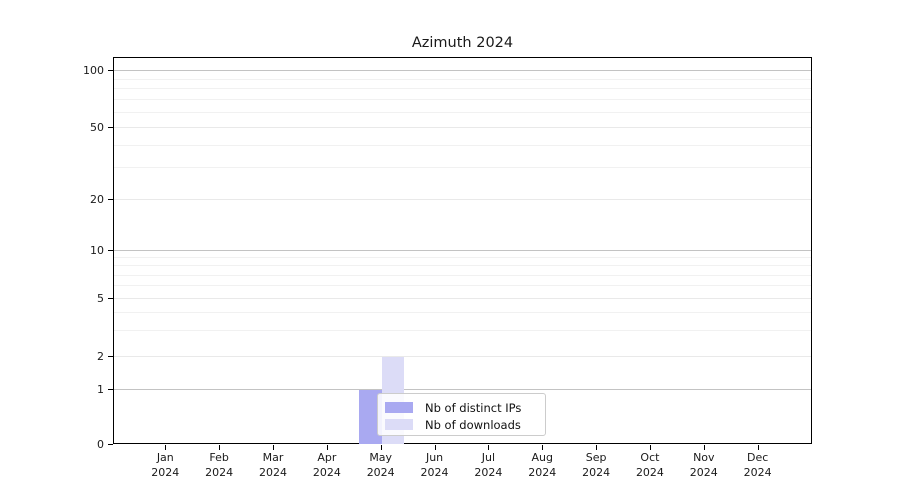 The height and width of the screenshot is (500, 900). I want to click on x-tick-label: Jul 2024, so click(488, 465).